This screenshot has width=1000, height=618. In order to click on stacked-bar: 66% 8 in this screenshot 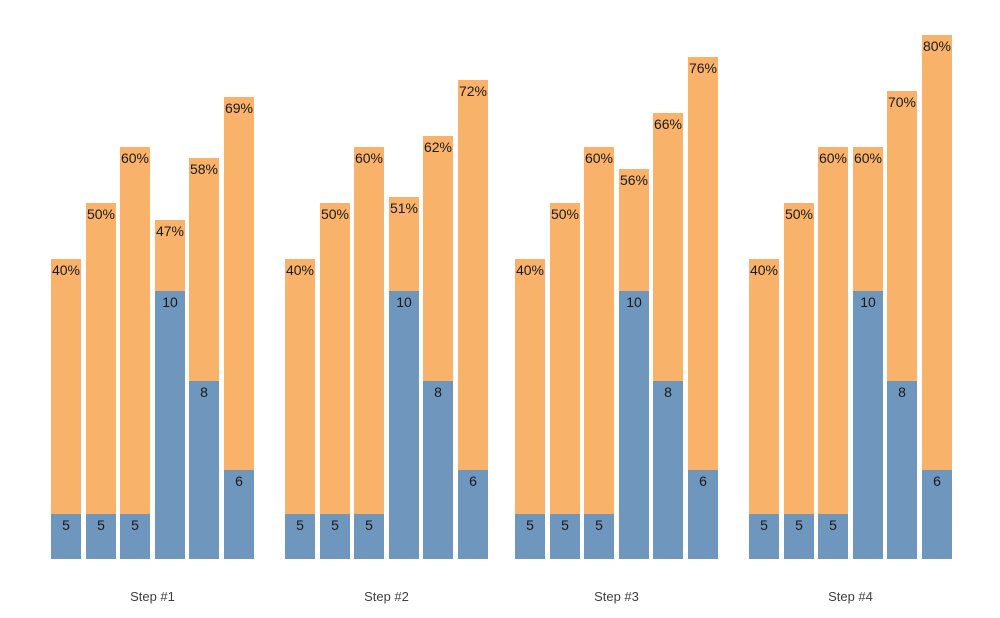, I will do `click(668, 336)`.